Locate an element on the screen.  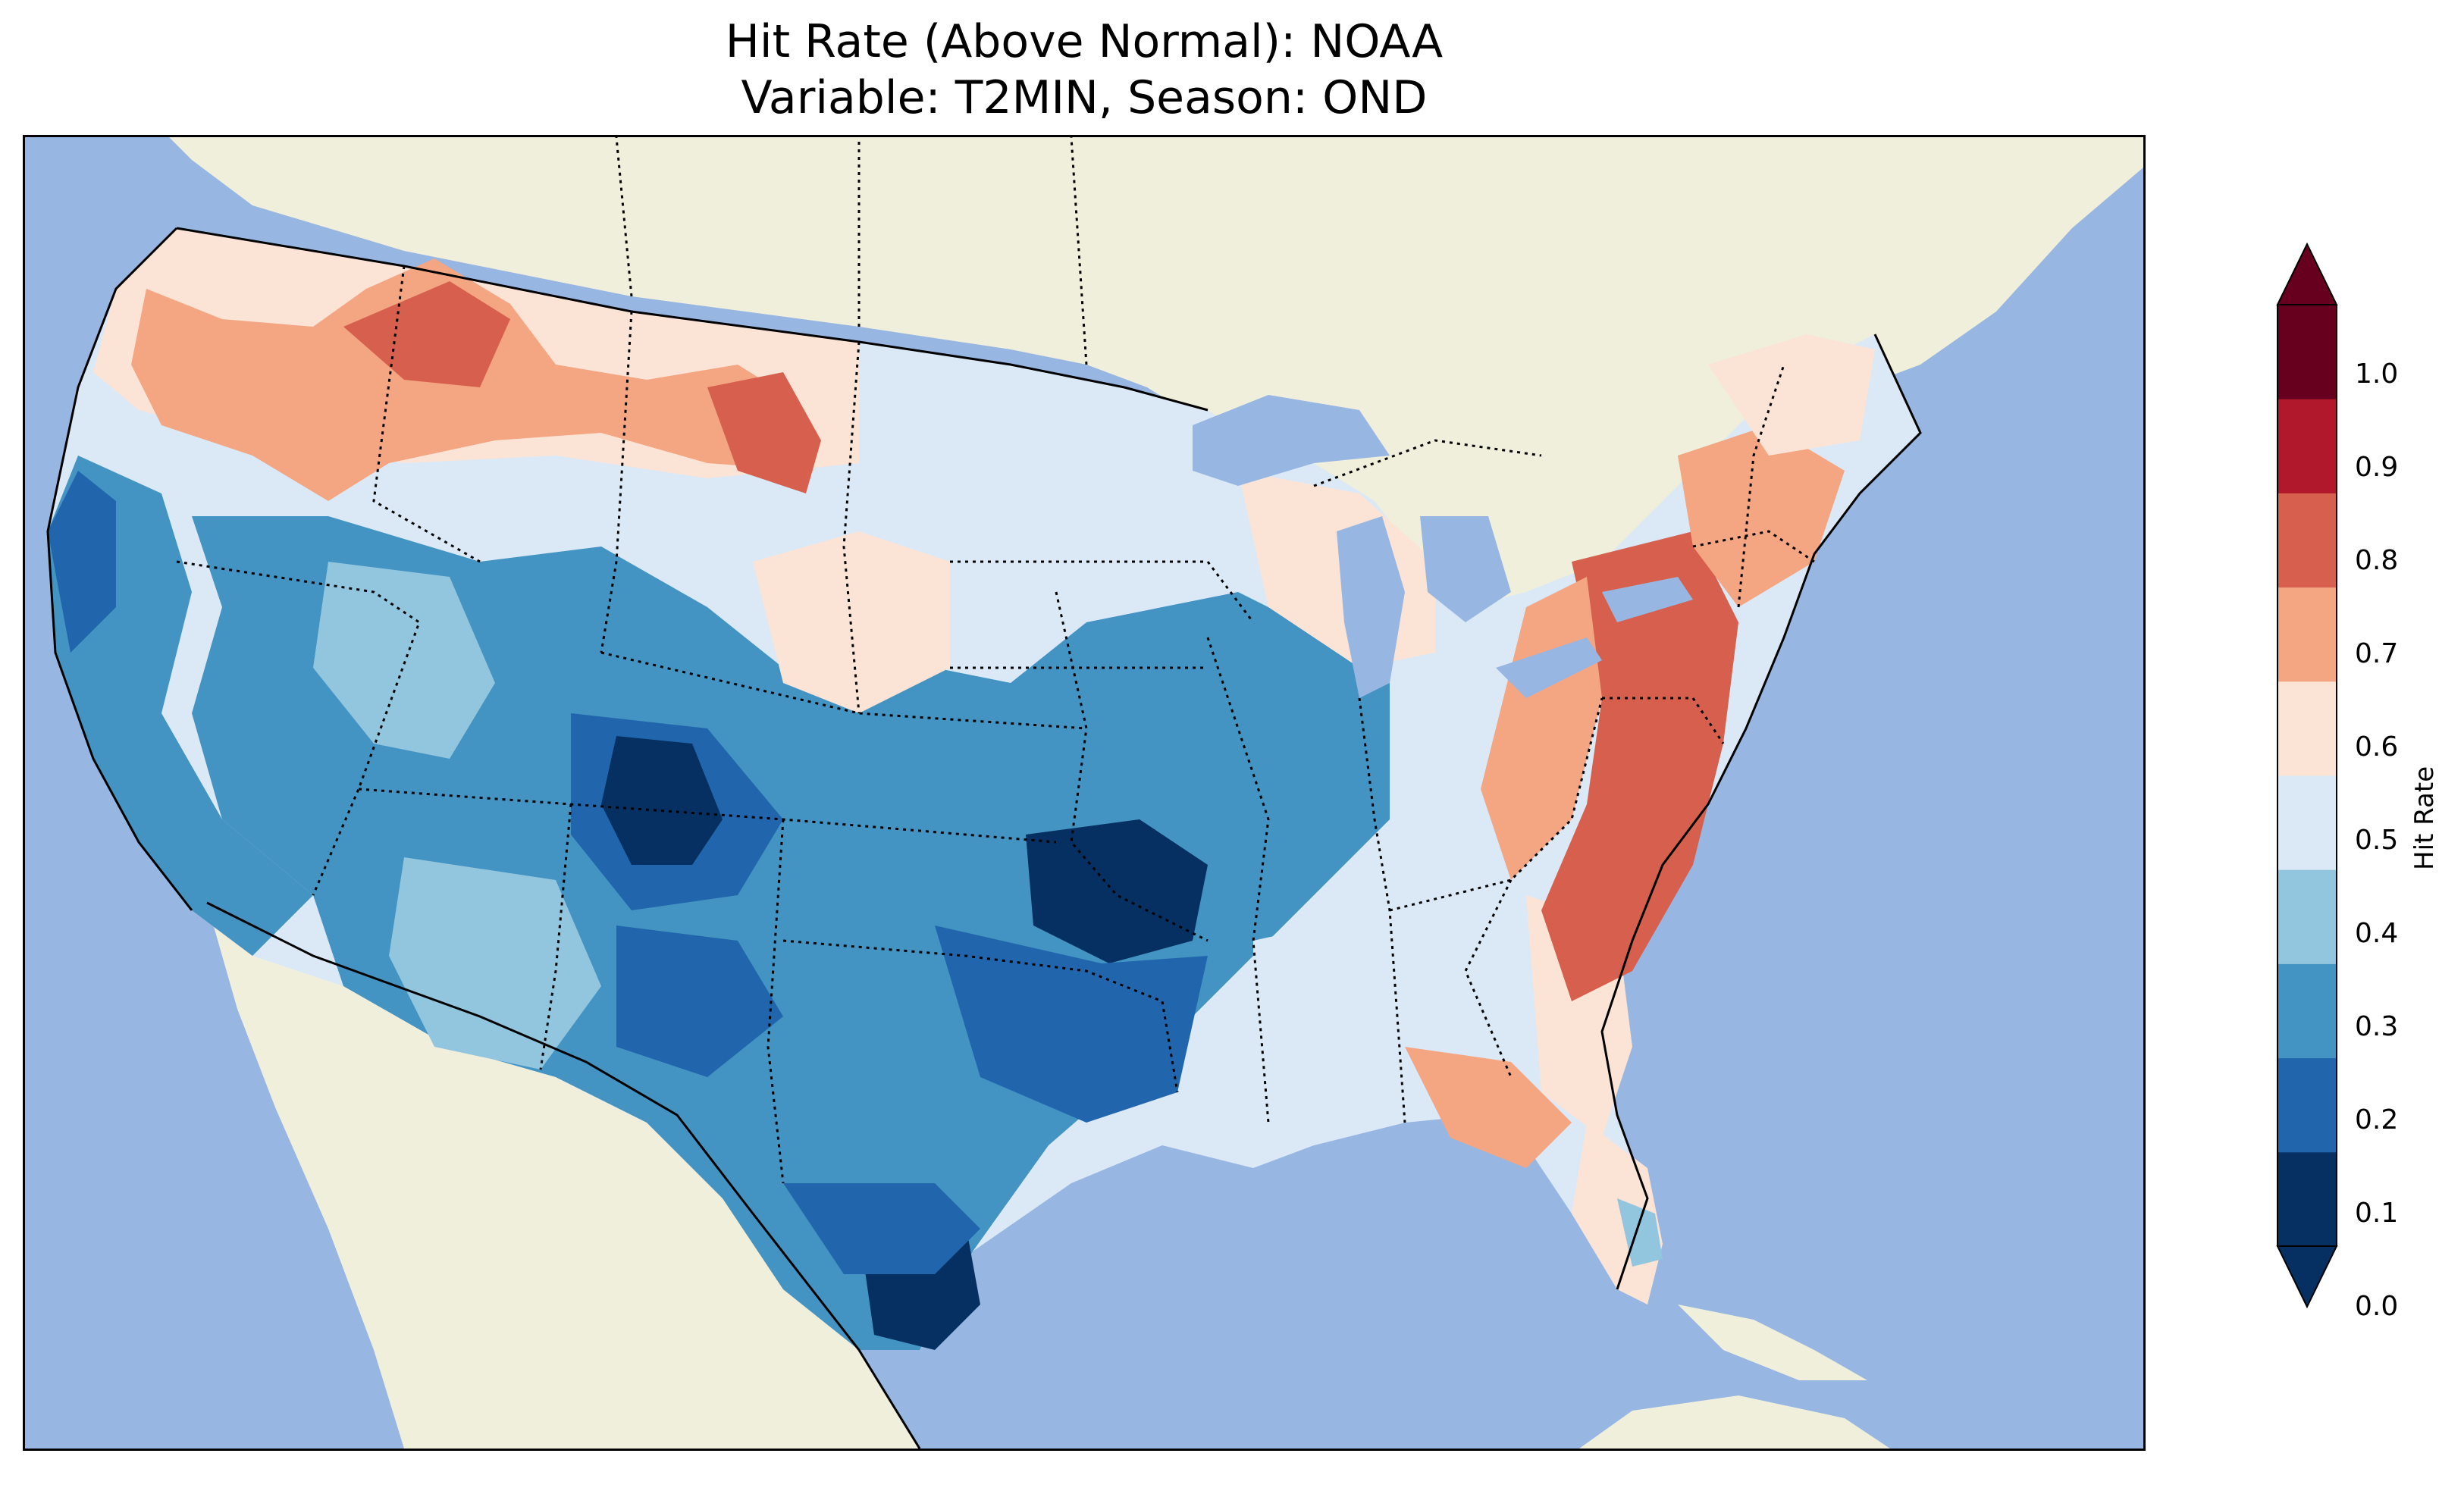
colorbar-svg is located at coordinates (2307, 775).